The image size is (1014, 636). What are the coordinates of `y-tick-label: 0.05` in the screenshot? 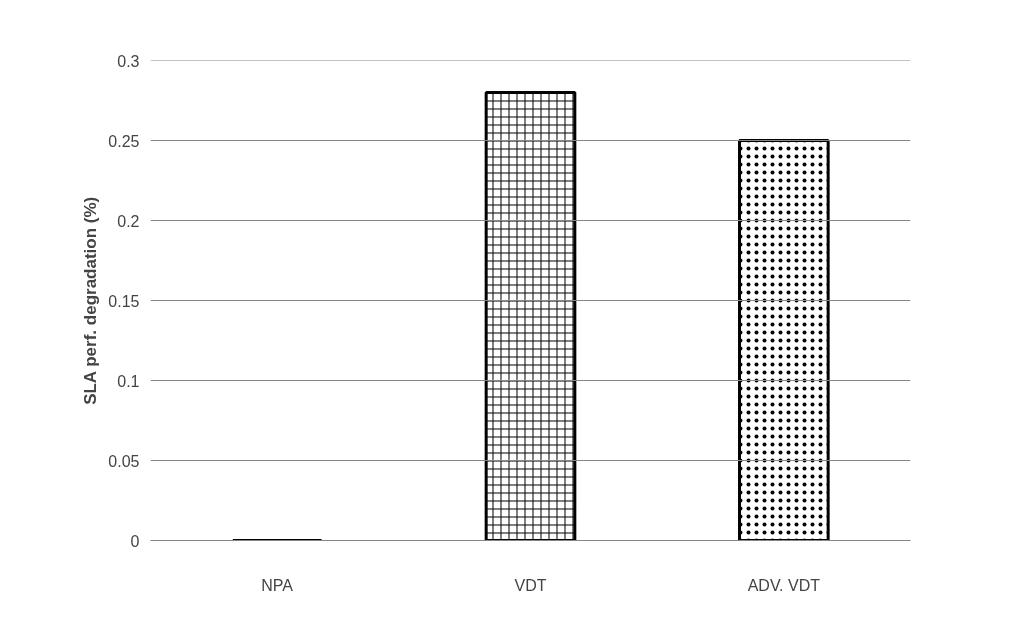 It's located at (124, 461).